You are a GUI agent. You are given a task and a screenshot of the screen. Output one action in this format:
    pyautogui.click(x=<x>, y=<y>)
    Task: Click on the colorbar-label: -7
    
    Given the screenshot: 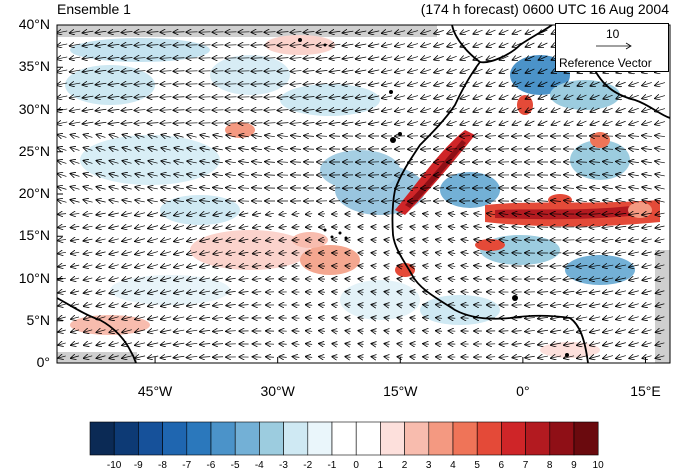 What is the action you would take?
    pyautogui.click(x=187, y=465)
    